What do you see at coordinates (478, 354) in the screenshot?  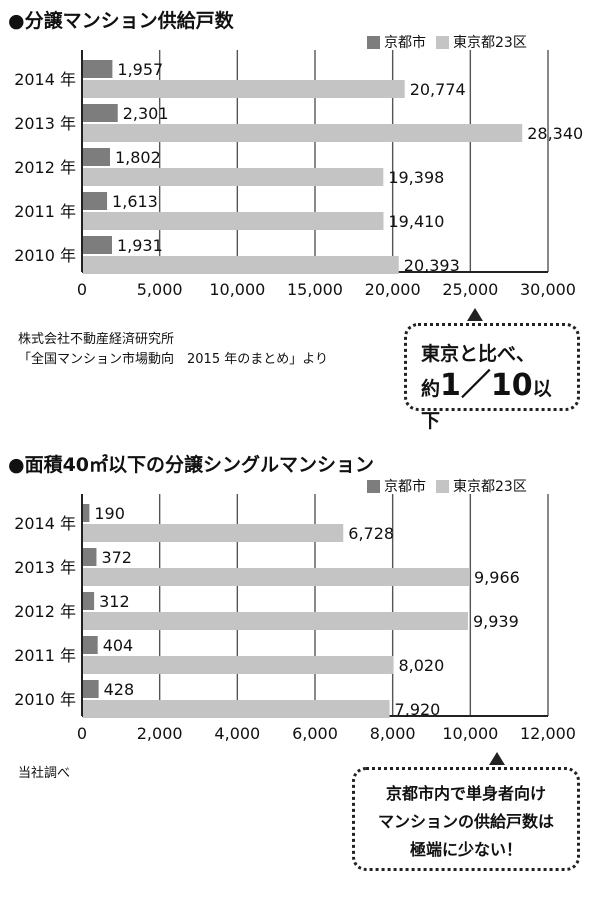 I see `callout1-line-1: 東京と比べ、` at bounding box center [478, 354].